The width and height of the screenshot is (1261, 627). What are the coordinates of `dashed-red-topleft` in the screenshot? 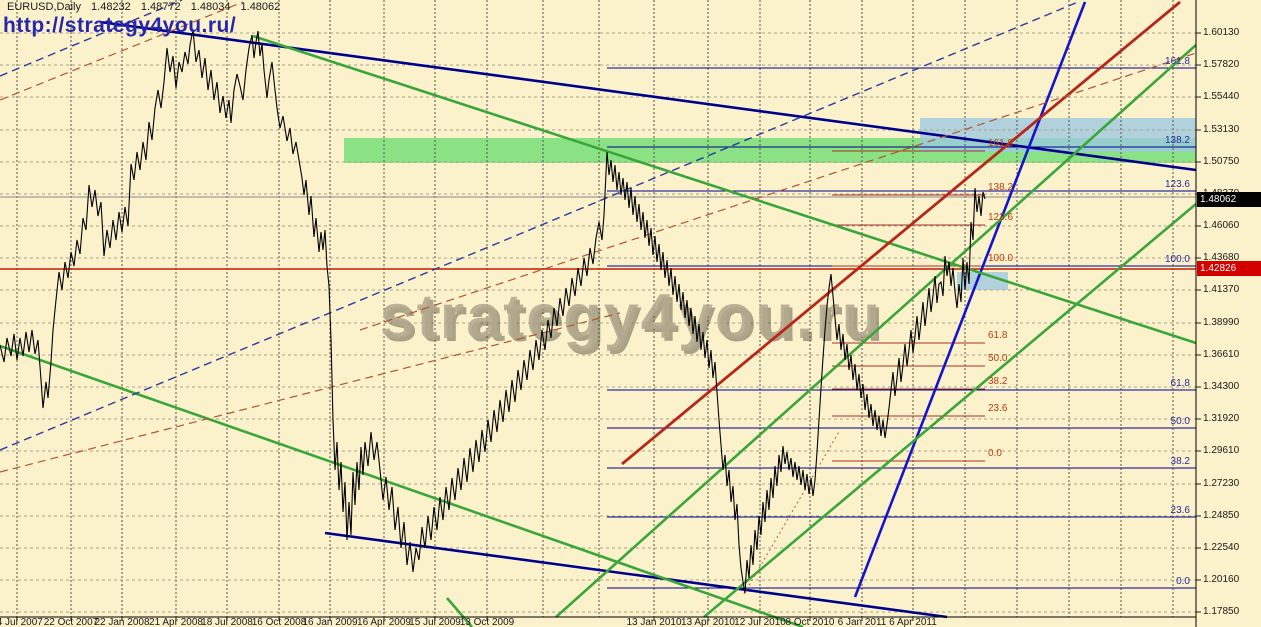 It's located at (122, 51).